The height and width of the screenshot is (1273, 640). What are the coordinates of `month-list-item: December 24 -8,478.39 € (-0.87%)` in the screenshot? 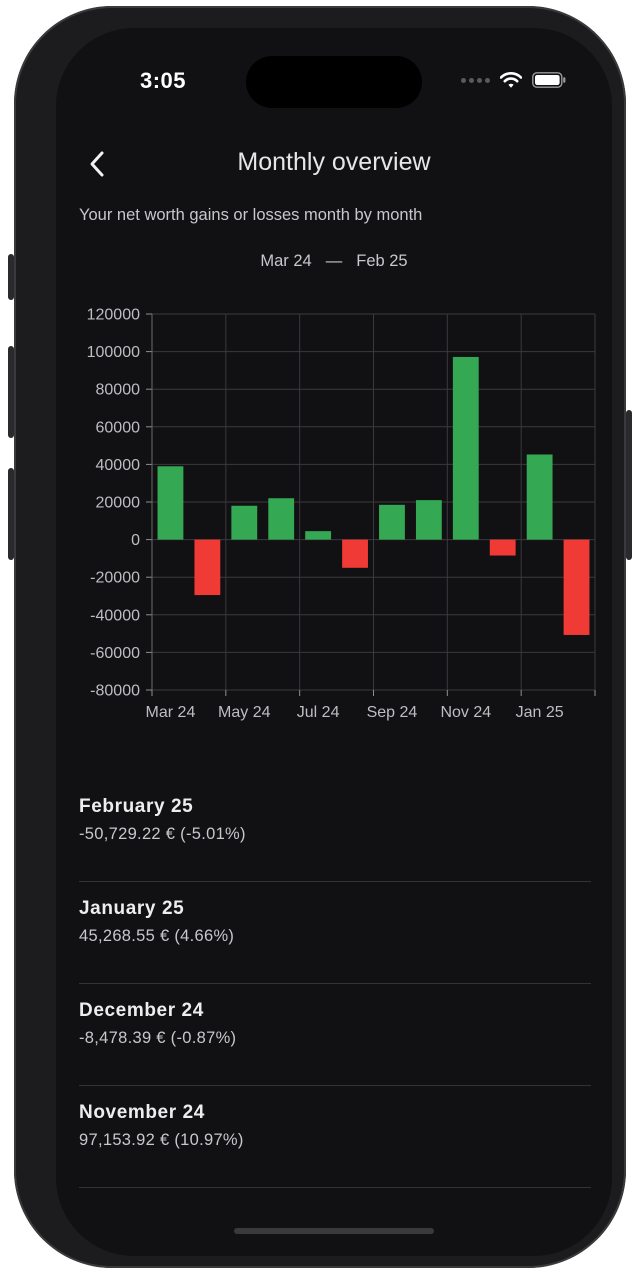 It's located at (335, 1035).